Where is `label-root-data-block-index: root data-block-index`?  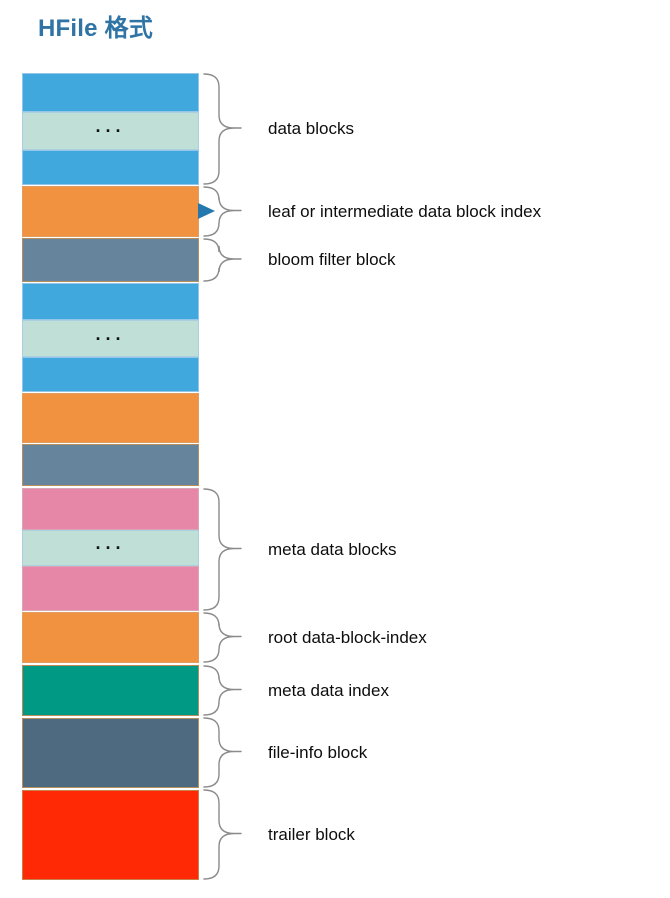 label-root-data-block-index: root data-block-index is located at coordinates (347, 637).